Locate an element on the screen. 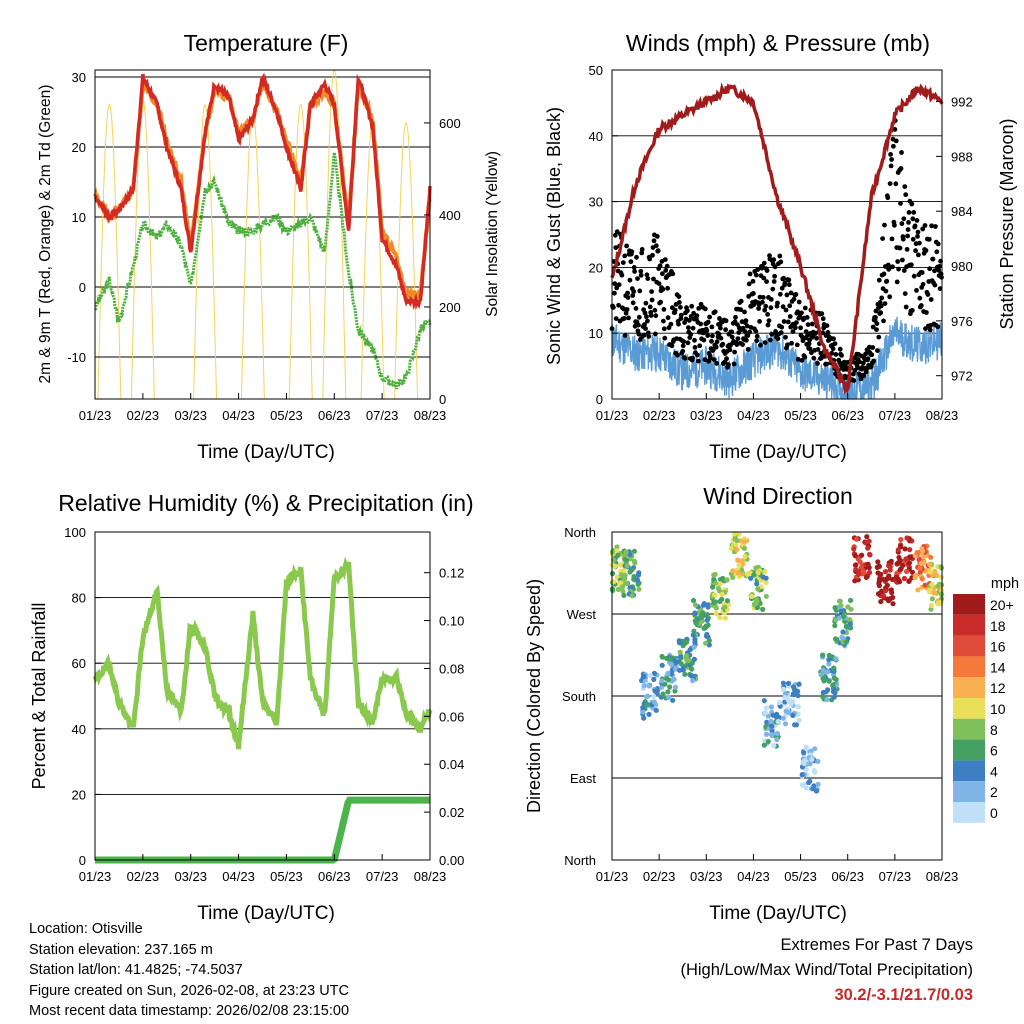 Image resolution: width=1024 pixels, height=1024 pixels. winds-y2-tick-label: 980 is located at coordinates (962, 266).